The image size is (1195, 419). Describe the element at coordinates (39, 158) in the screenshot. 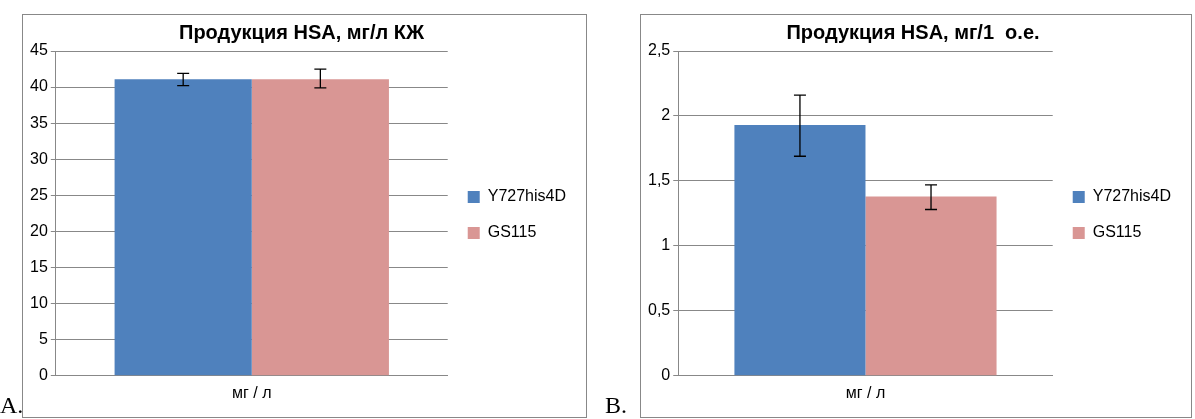

I see `y-tick-label: 30` at that location.